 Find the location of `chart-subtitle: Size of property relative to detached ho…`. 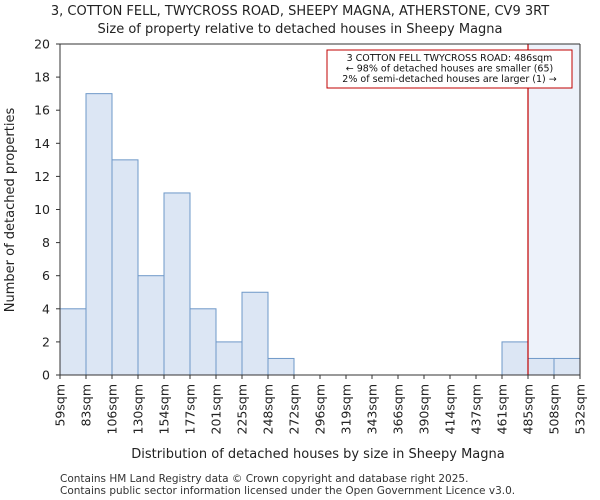

chart-subtitle: Size of property relative to detached ho… is located at coordinates (300, 29).